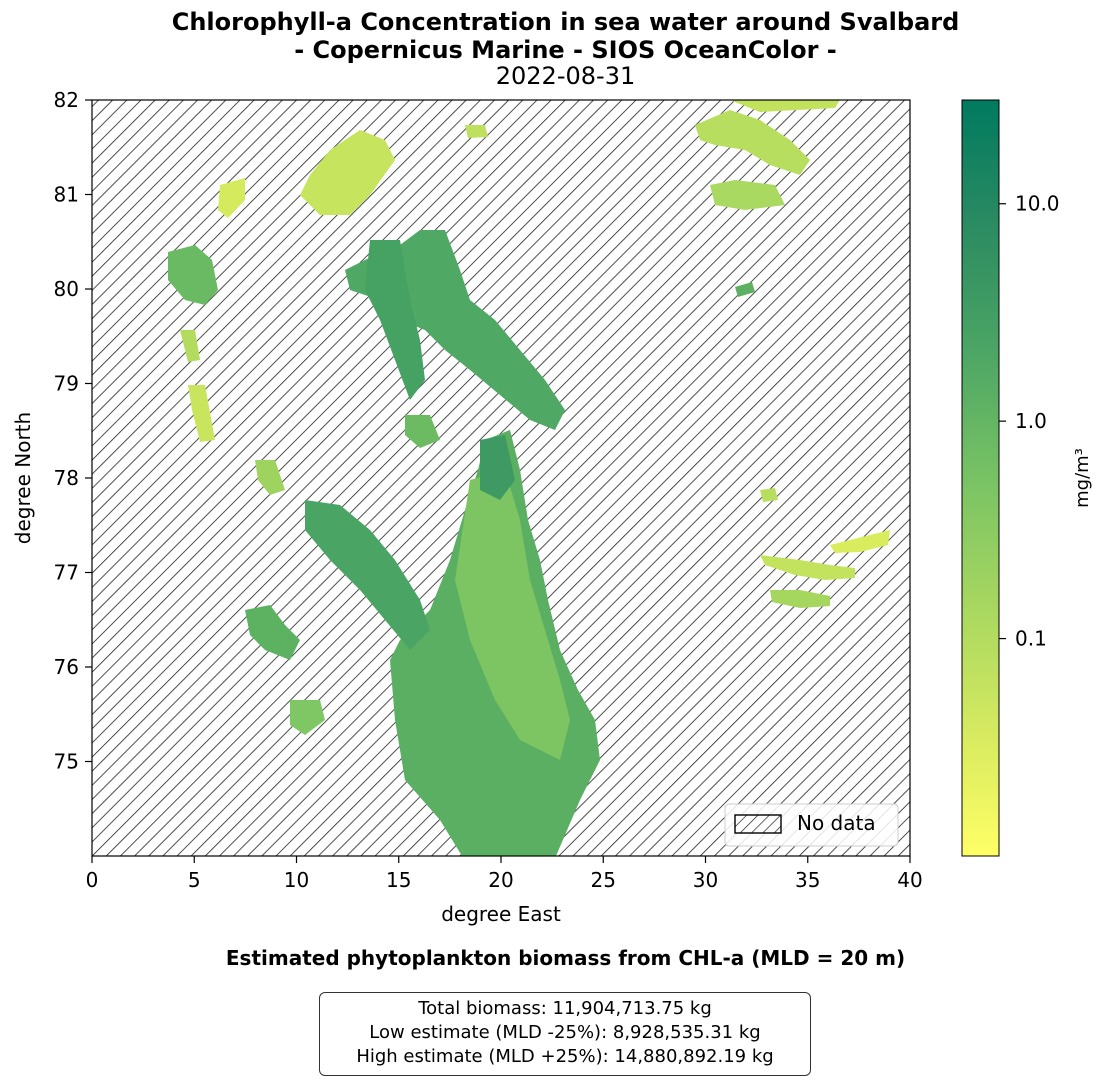 The width and height of the screenshot is (1111, 1086). What do you see at coordinates (193, 275) in the screenshot?
I see `data-region-northwest` at bounding box center [193, 275].